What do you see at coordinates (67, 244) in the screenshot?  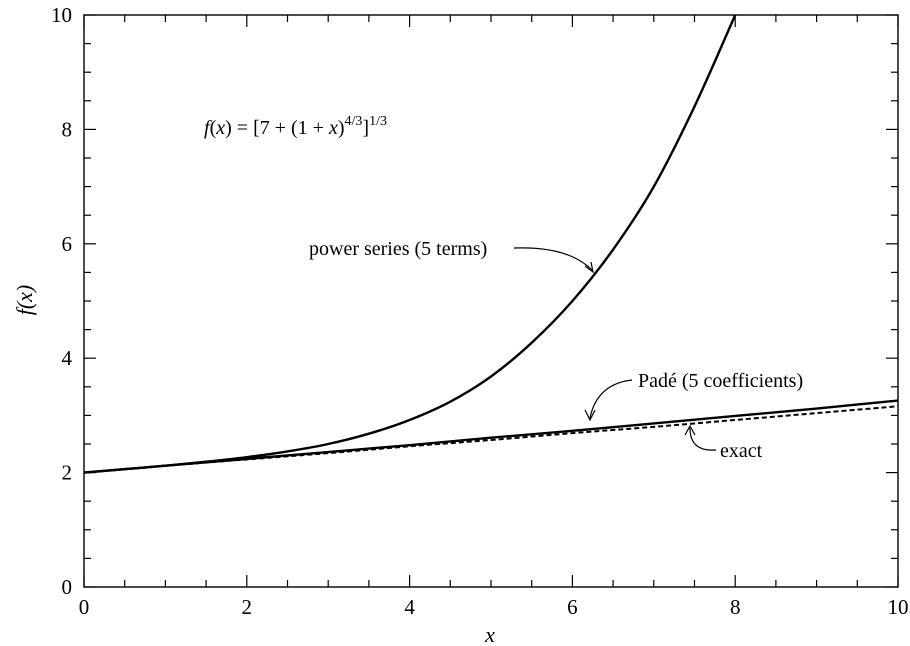 I see `y-tick-label: 6` at bounding box center [67, 244].